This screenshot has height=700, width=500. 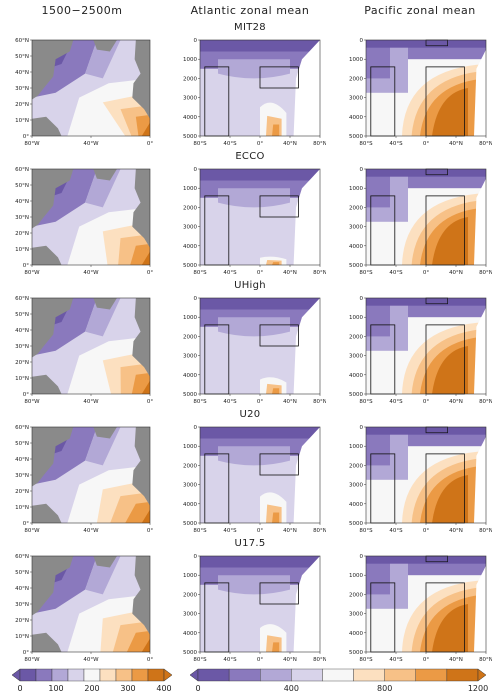 What do you see at coordinates (250, 543) in the screenshot?
I see `row-title-u17-5: U17.5` at bounding box center [250, 543].